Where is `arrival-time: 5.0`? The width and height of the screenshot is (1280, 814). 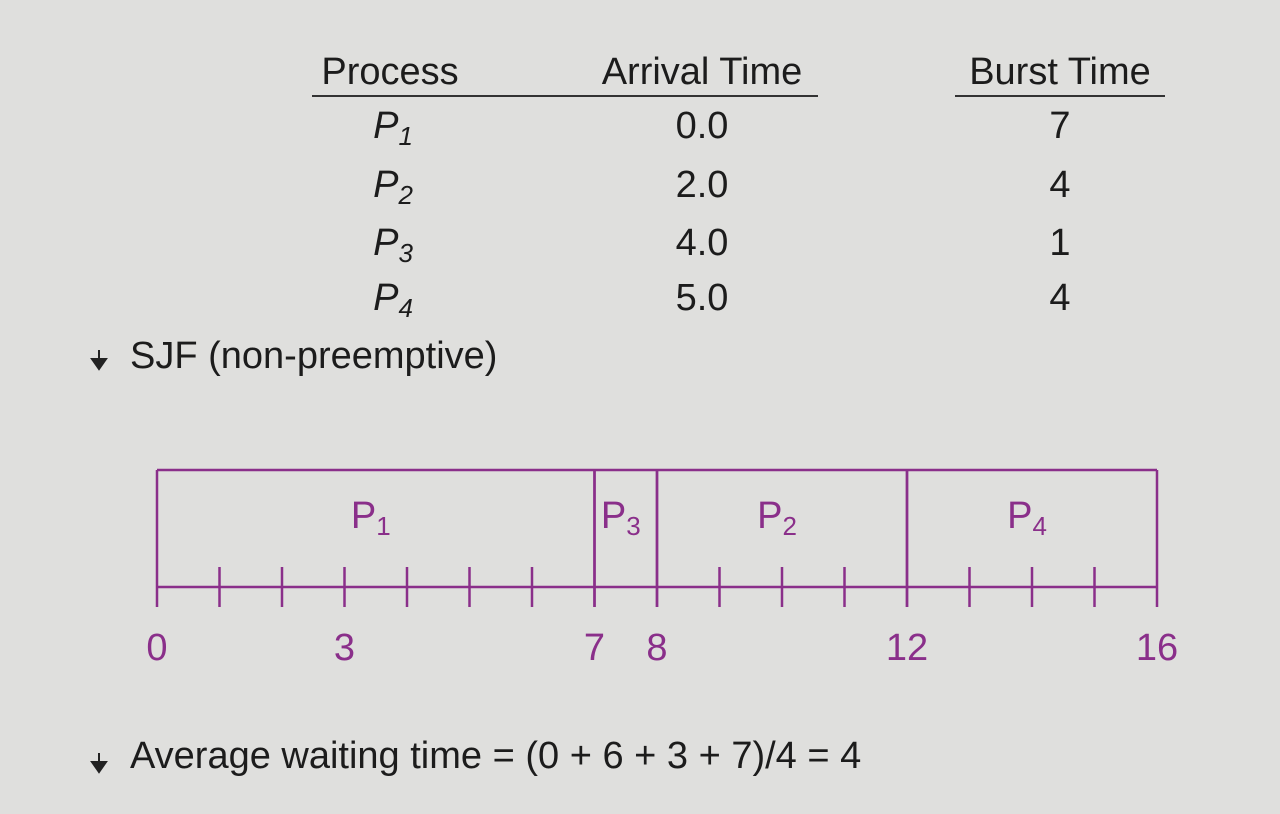 arrival-time: 5.0 is located at coordinates (702, 298).